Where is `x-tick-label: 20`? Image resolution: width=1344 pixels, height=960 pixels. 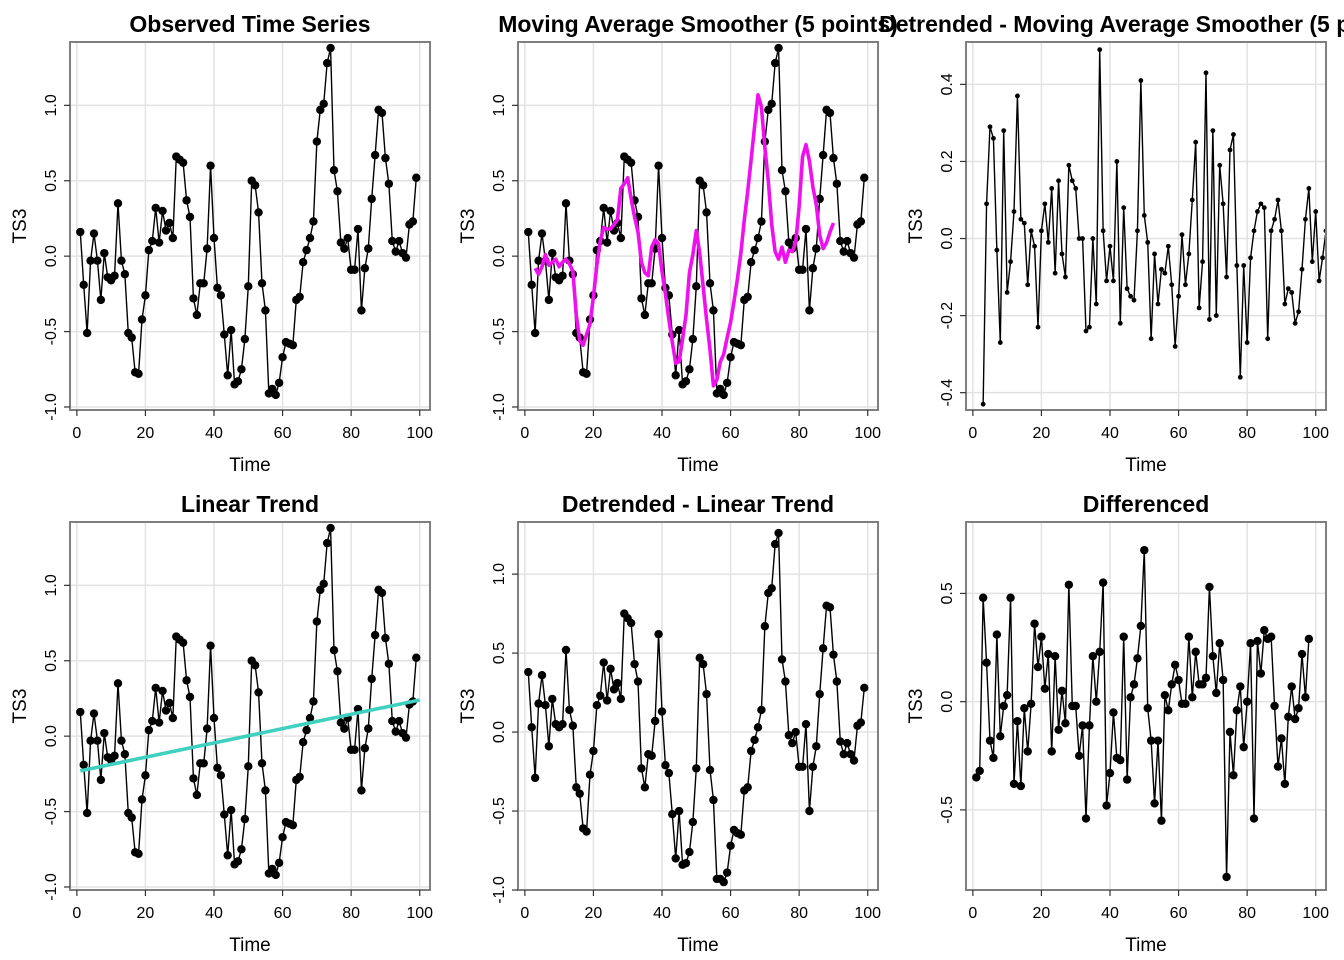 x-tick-label: 20 is located at coordinates (1042, 433).